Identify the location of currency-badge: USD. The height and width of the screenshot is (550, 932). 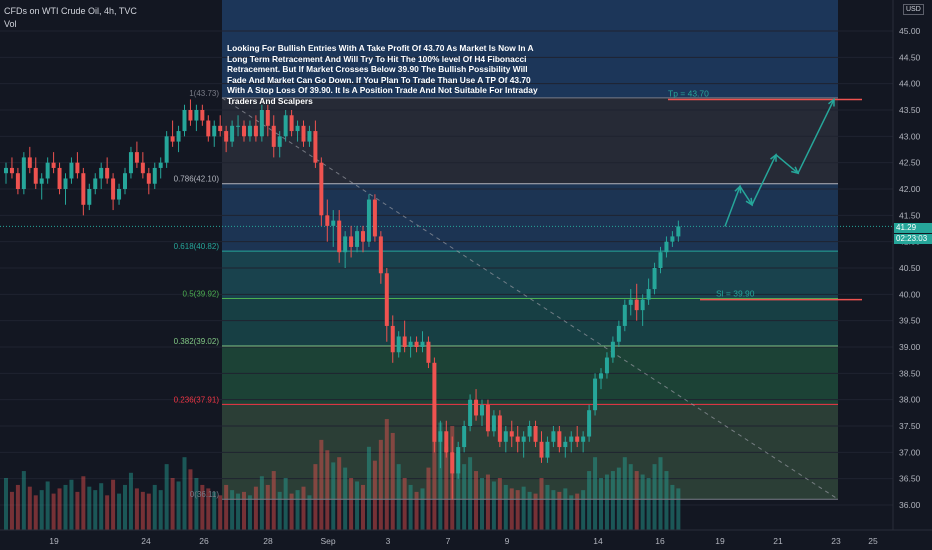
(913, 9).